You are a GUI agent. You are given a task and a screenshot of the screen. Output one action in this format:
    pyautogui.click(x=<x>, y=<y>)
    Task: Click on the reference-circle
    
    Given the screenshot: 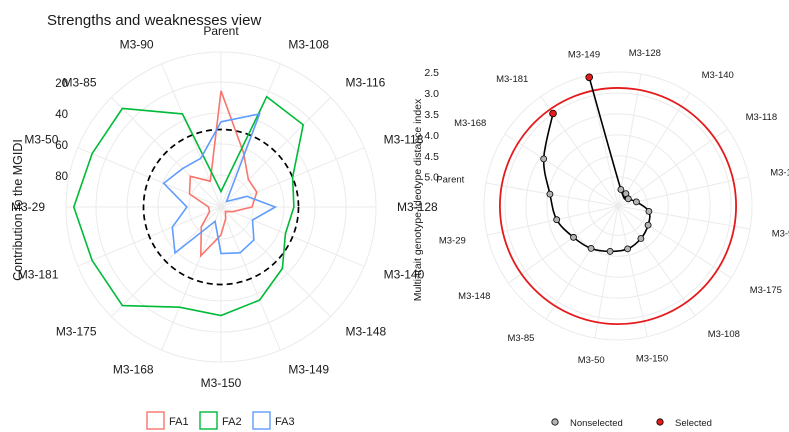 What is the action you would take?
    pyautogui.click(x=221, y=207)
    